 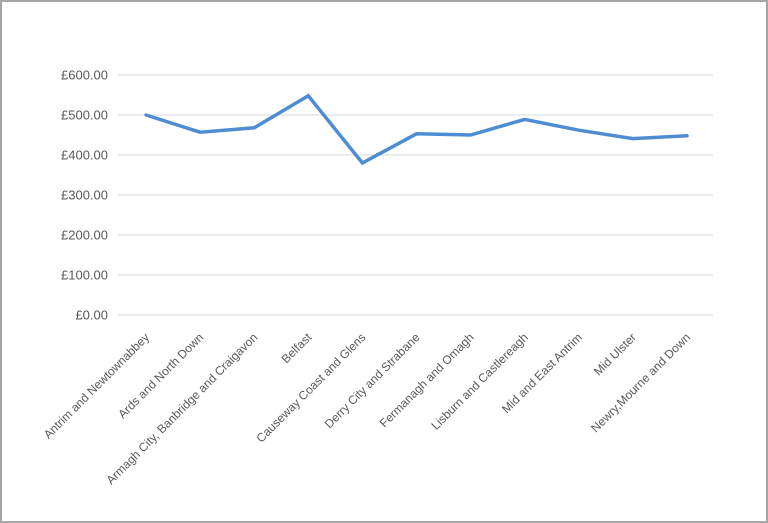 I want to click on x-axis-category-label: Antrim and Newtownabbey, so click(x=96, y=385).